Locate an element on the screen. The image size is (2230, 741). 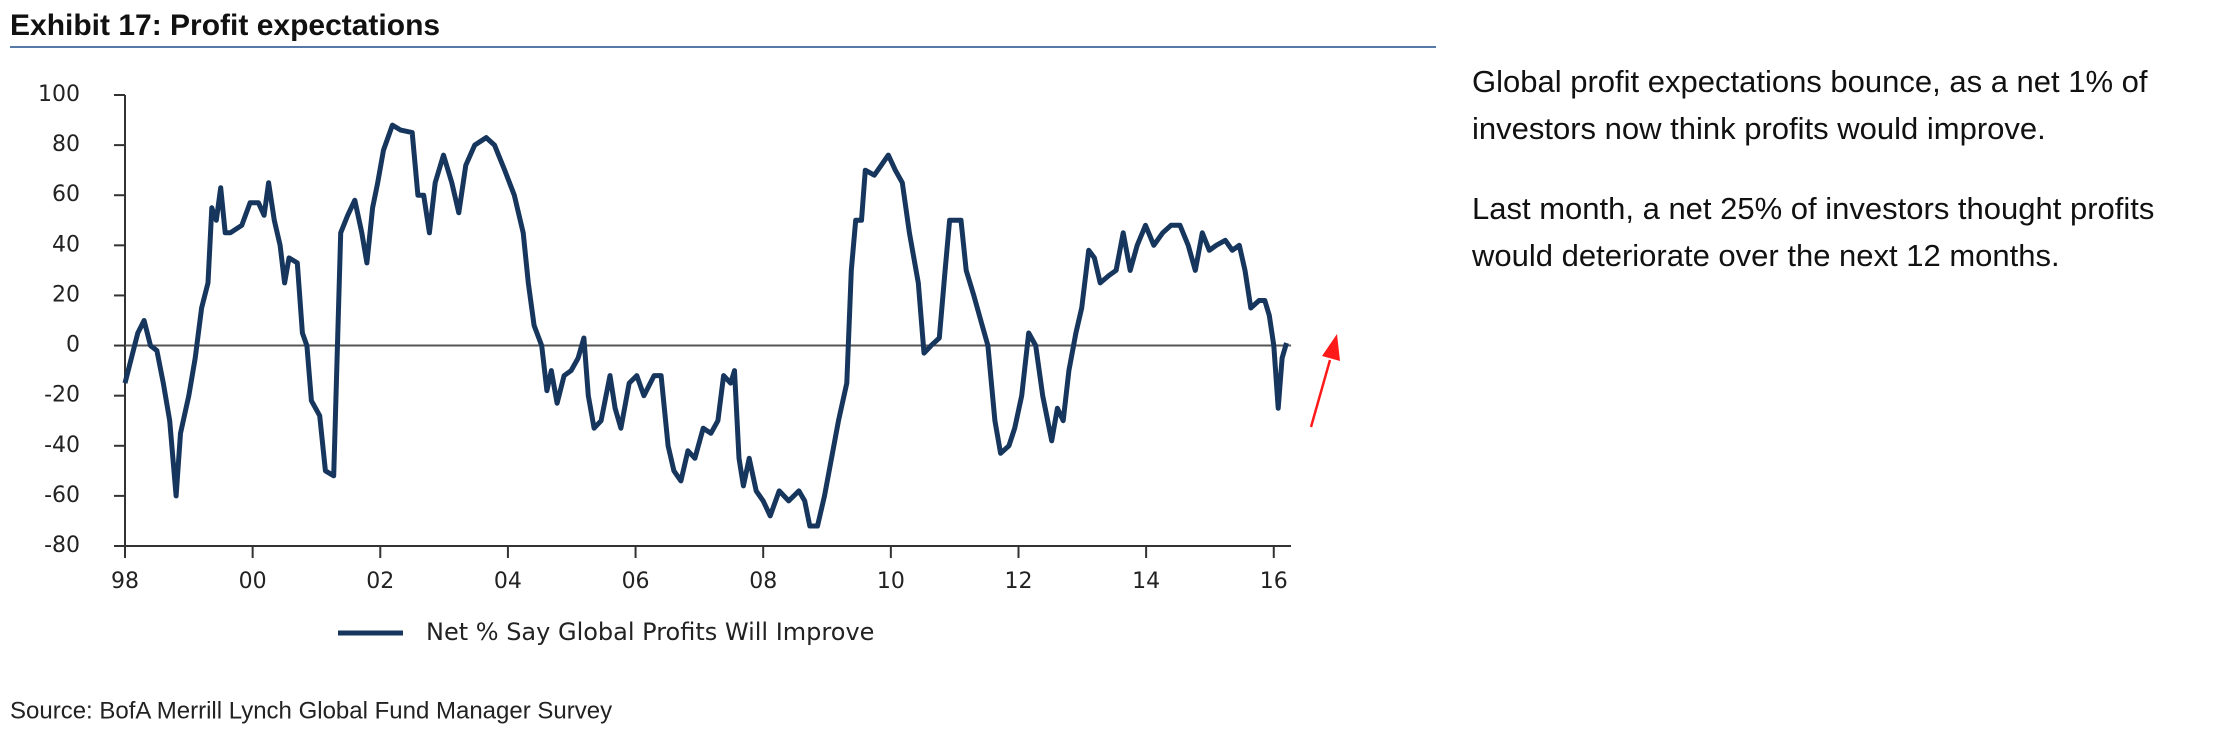
x-tick-label: 98 is located at coordinates (125, 581).